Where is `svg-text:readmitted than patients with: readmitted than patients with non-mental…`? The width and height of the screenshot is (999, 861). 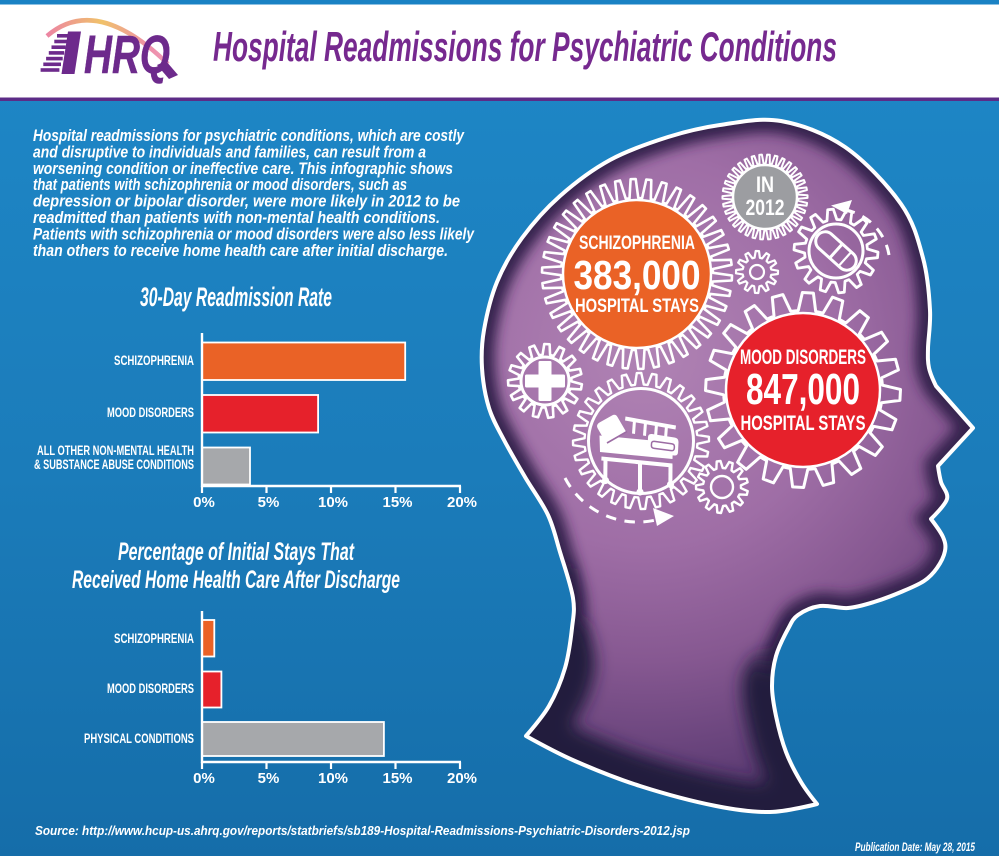 svg-text:readmitted than patients with: readmitted than patients with non-mental… is located at coordinates (236, 218).